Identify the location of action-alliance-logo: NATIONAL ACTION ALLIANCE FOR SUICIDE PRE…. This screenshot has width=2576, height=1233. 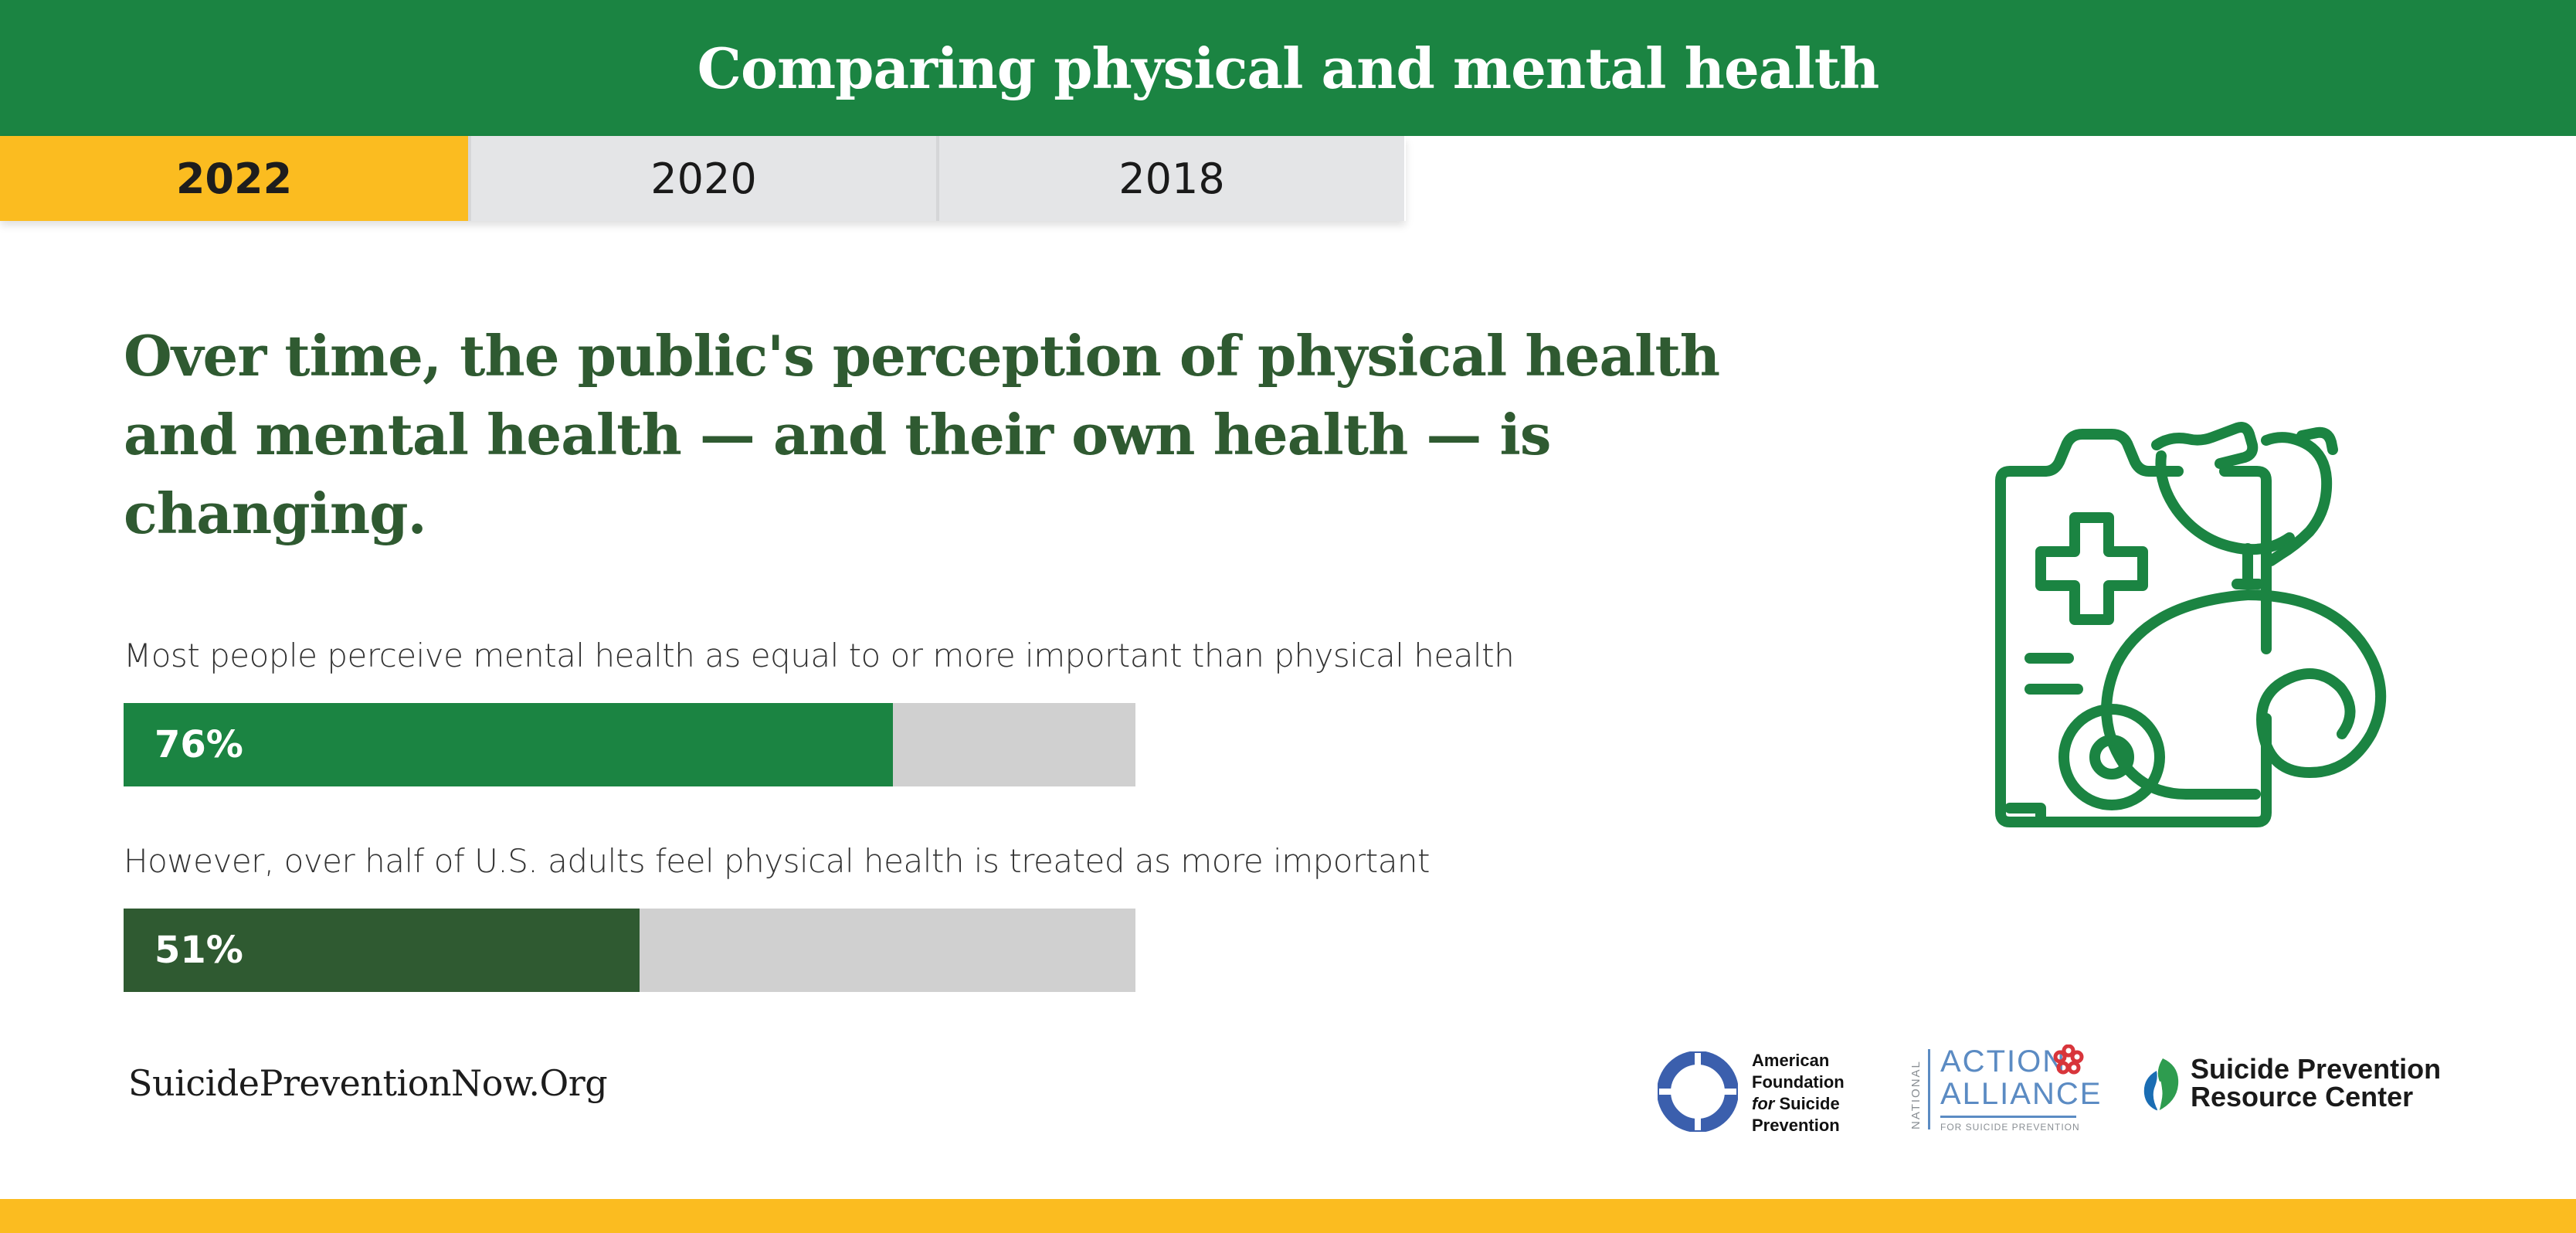
(2005, 1095).